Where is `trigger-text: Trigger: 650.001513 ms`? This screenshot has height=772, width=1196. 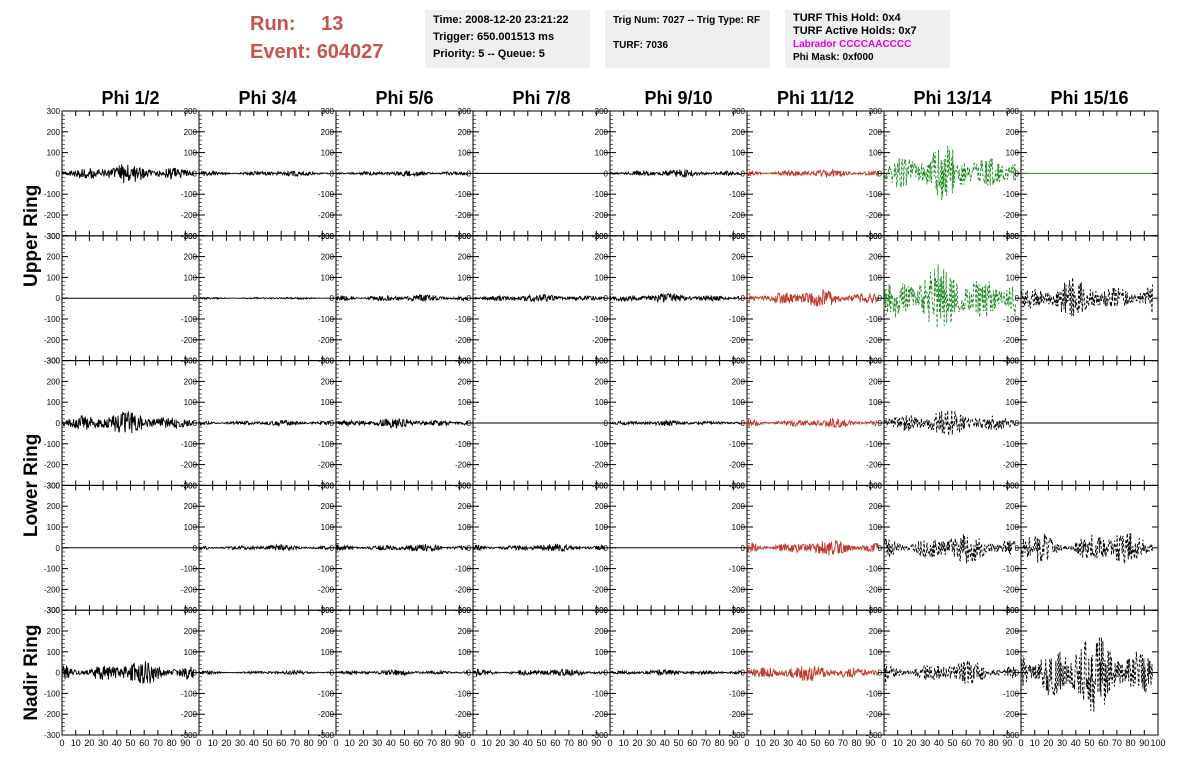 trigger-text: Trigger: 650.001513 ms is located at coordinates (494, 37).